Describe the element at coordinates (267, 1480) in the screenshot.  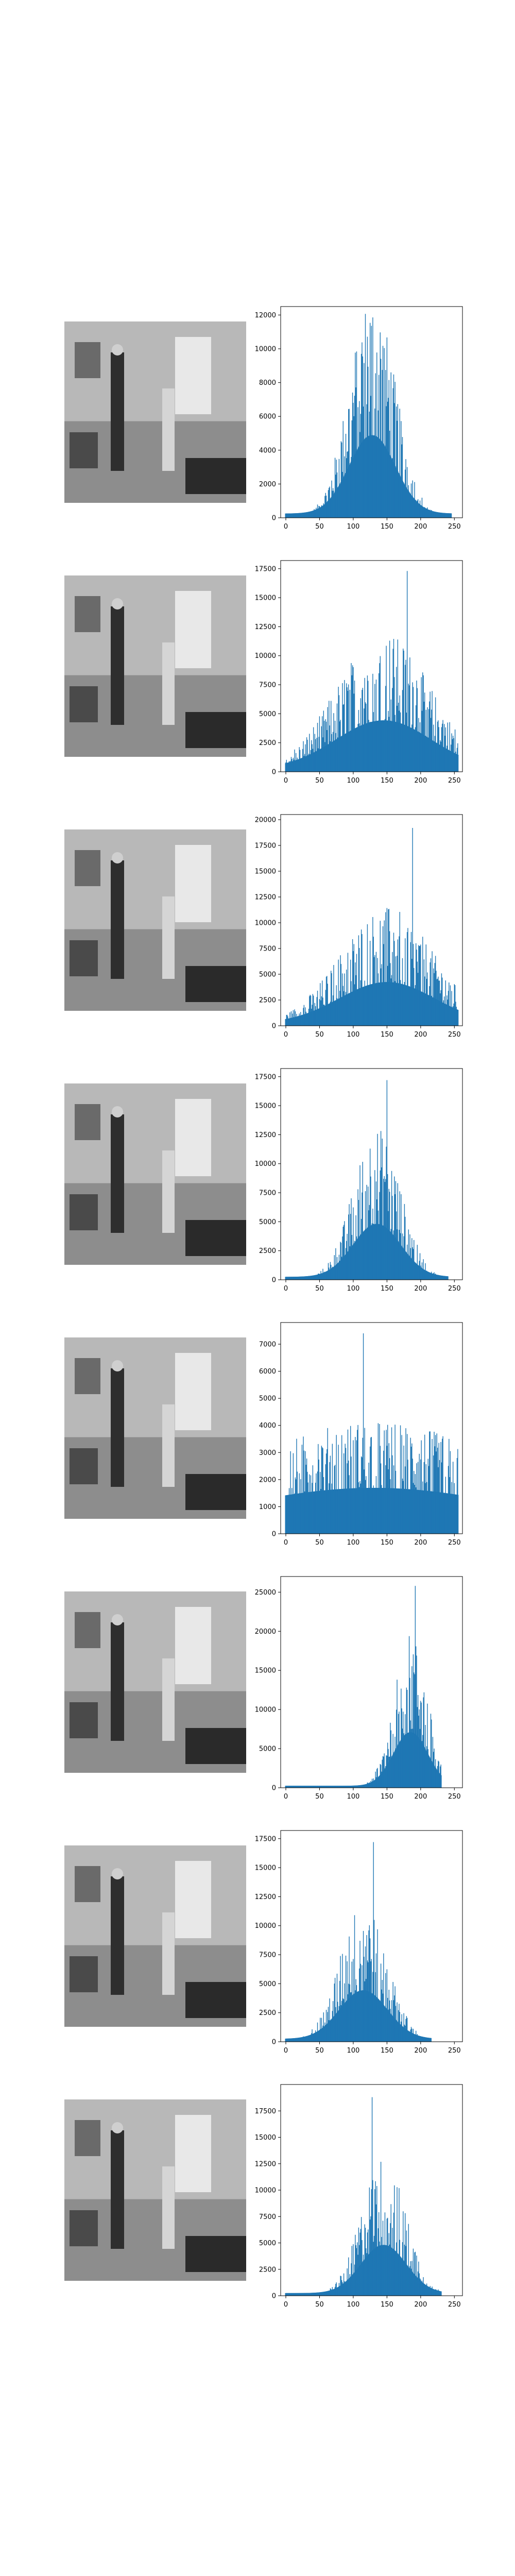
I see `y-tick-label: 2000` at that location.